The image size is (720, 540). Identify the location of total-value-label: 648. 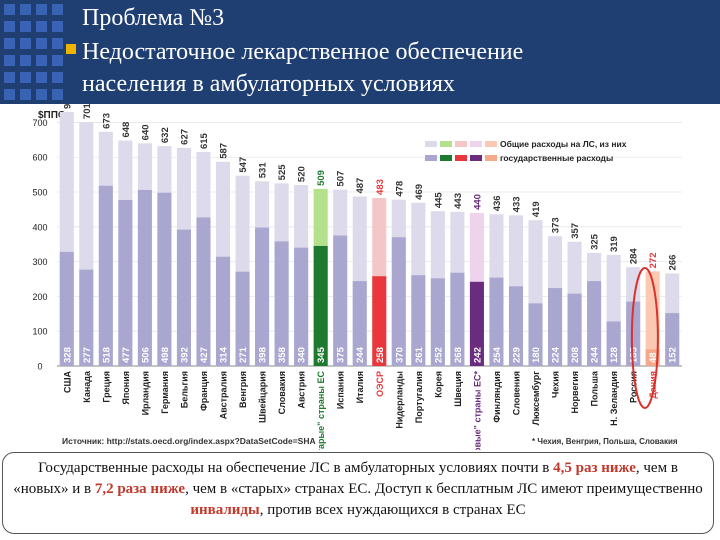
(126, 130).